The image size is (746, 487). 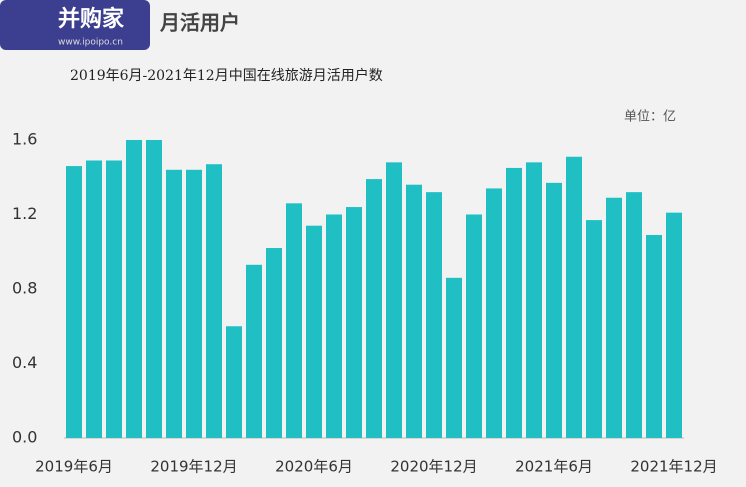 I want to click on x-tick-label: 2021年6月, so click(x=554, y=467).